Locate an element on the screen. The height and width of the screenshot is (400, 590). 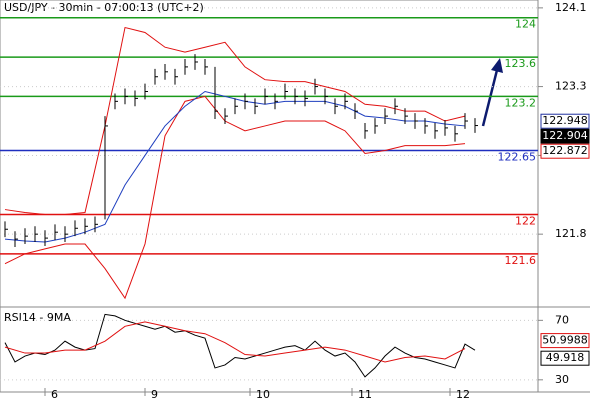
y-tick-label: 123.3 is located at coordinates (571, 86).